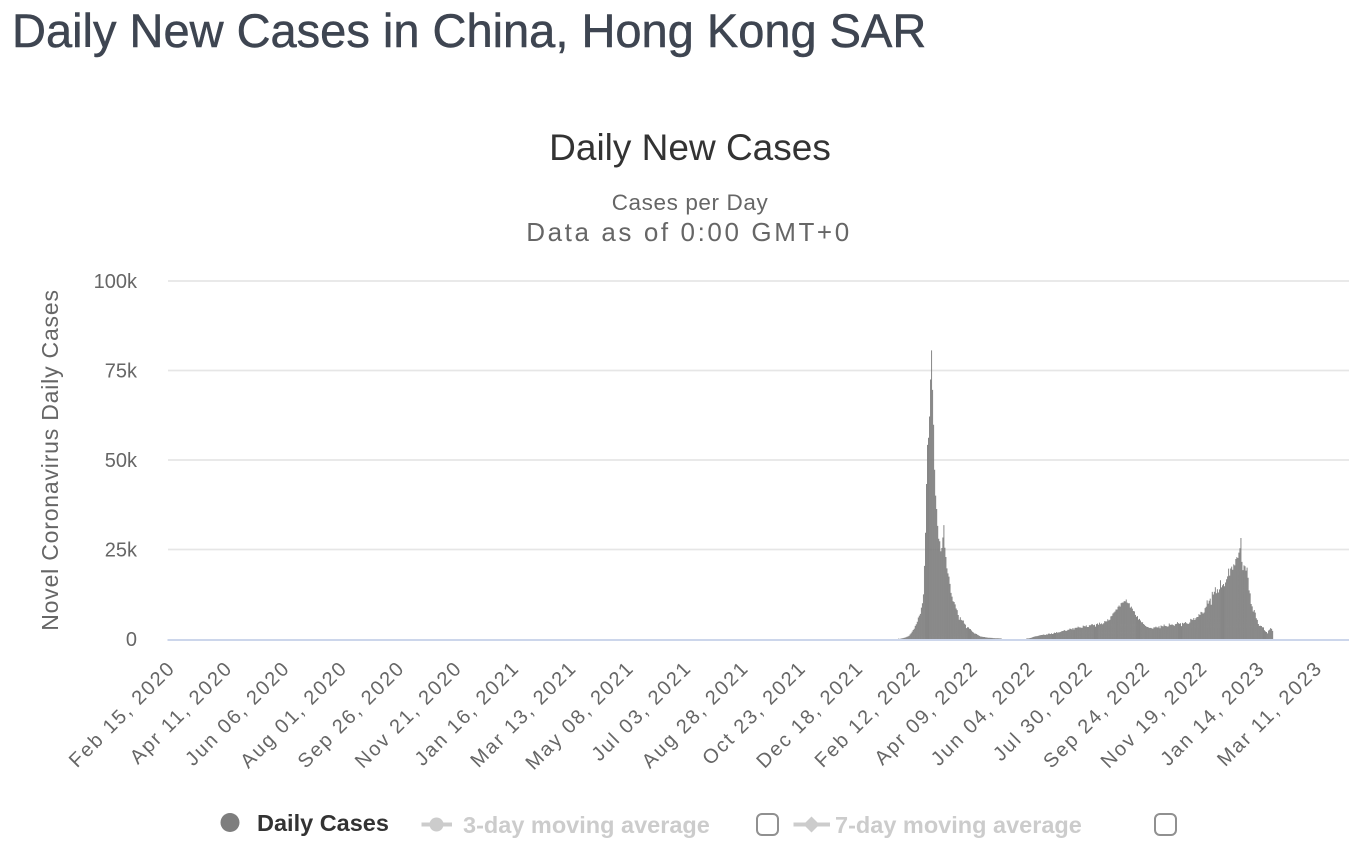 The height and width of the screenshot is (850, 1364). Describe the element at coordinates (131, 640) in the screenshot. I see `svg-text: 0` at that location.